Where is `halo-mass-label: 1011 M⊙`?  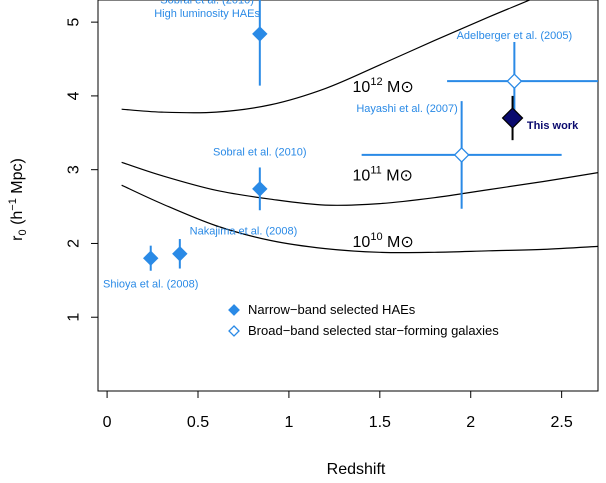 halo-mass-label: 1011 M⊙ is located at coordinates (383, 175).